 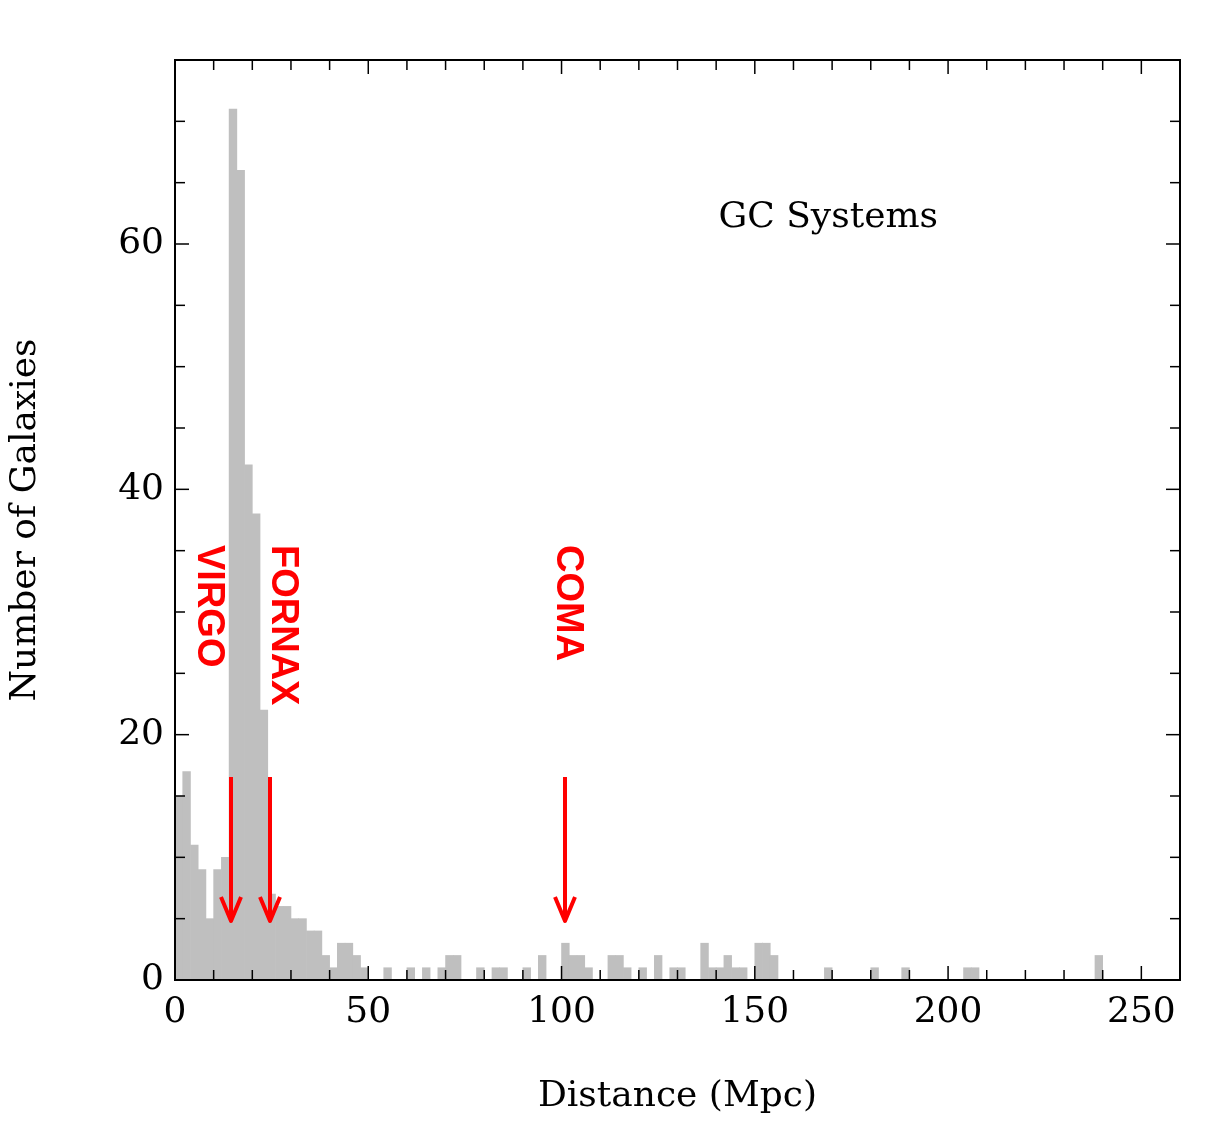 What do you see at coordinates (569, 603) in the screenshot?
I see `annotation: COMA` at bounding box center [569, 603].